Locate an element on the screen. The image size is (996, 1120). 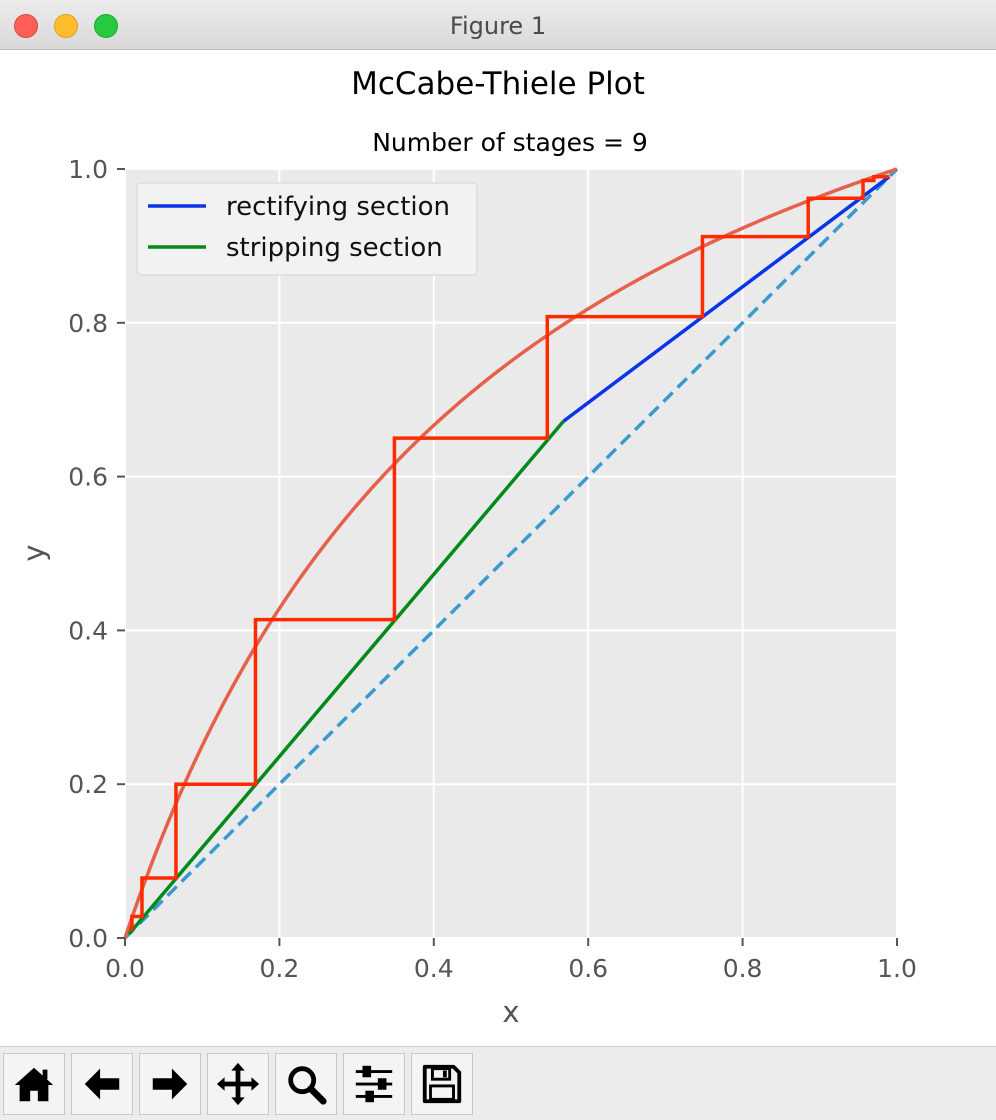
y-tick-label: 0.6 is located at coordinates (88, 477).